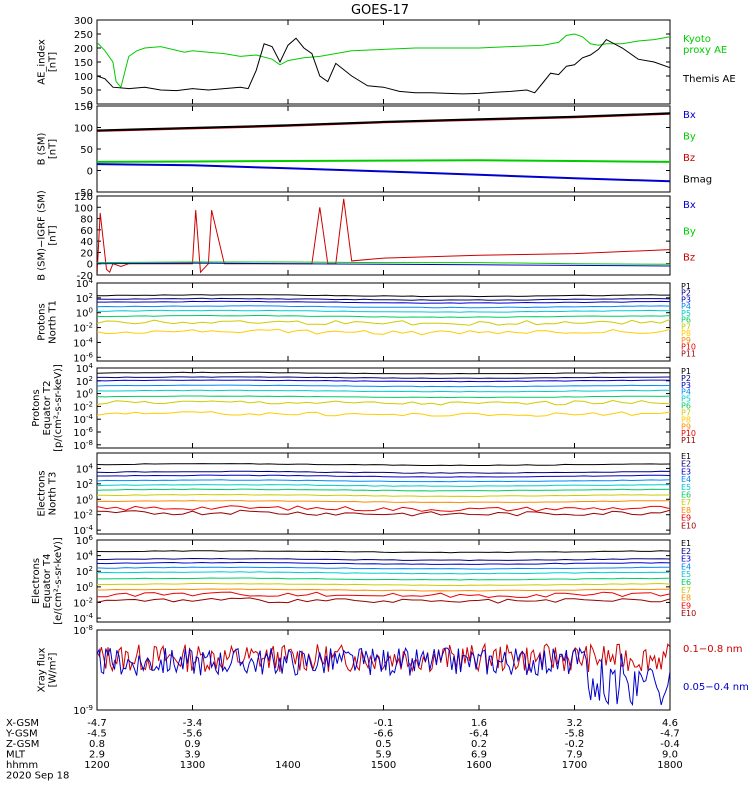 This screenshot has height=800, width=750. What do you see at coordinates (193, 755) in the screenshot?
I see `ephemeris-value: 3.9` at bounding box center [193, 755].